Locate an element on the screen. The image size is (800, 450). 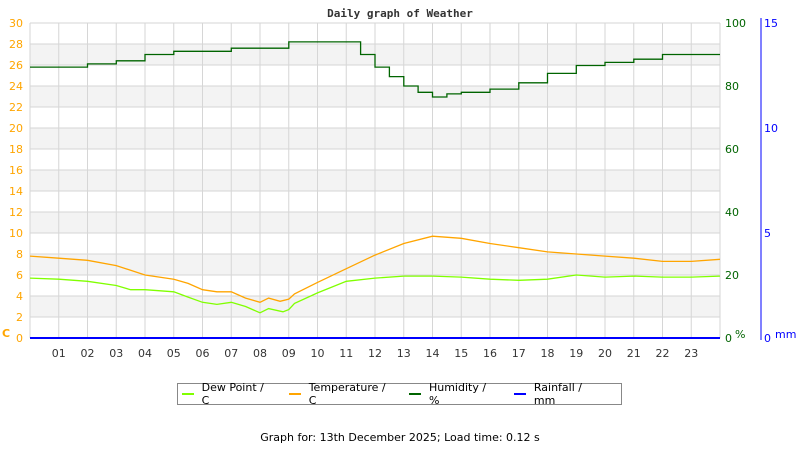
rainfall-tick-label: 0 is located at coordinates (767, 338).